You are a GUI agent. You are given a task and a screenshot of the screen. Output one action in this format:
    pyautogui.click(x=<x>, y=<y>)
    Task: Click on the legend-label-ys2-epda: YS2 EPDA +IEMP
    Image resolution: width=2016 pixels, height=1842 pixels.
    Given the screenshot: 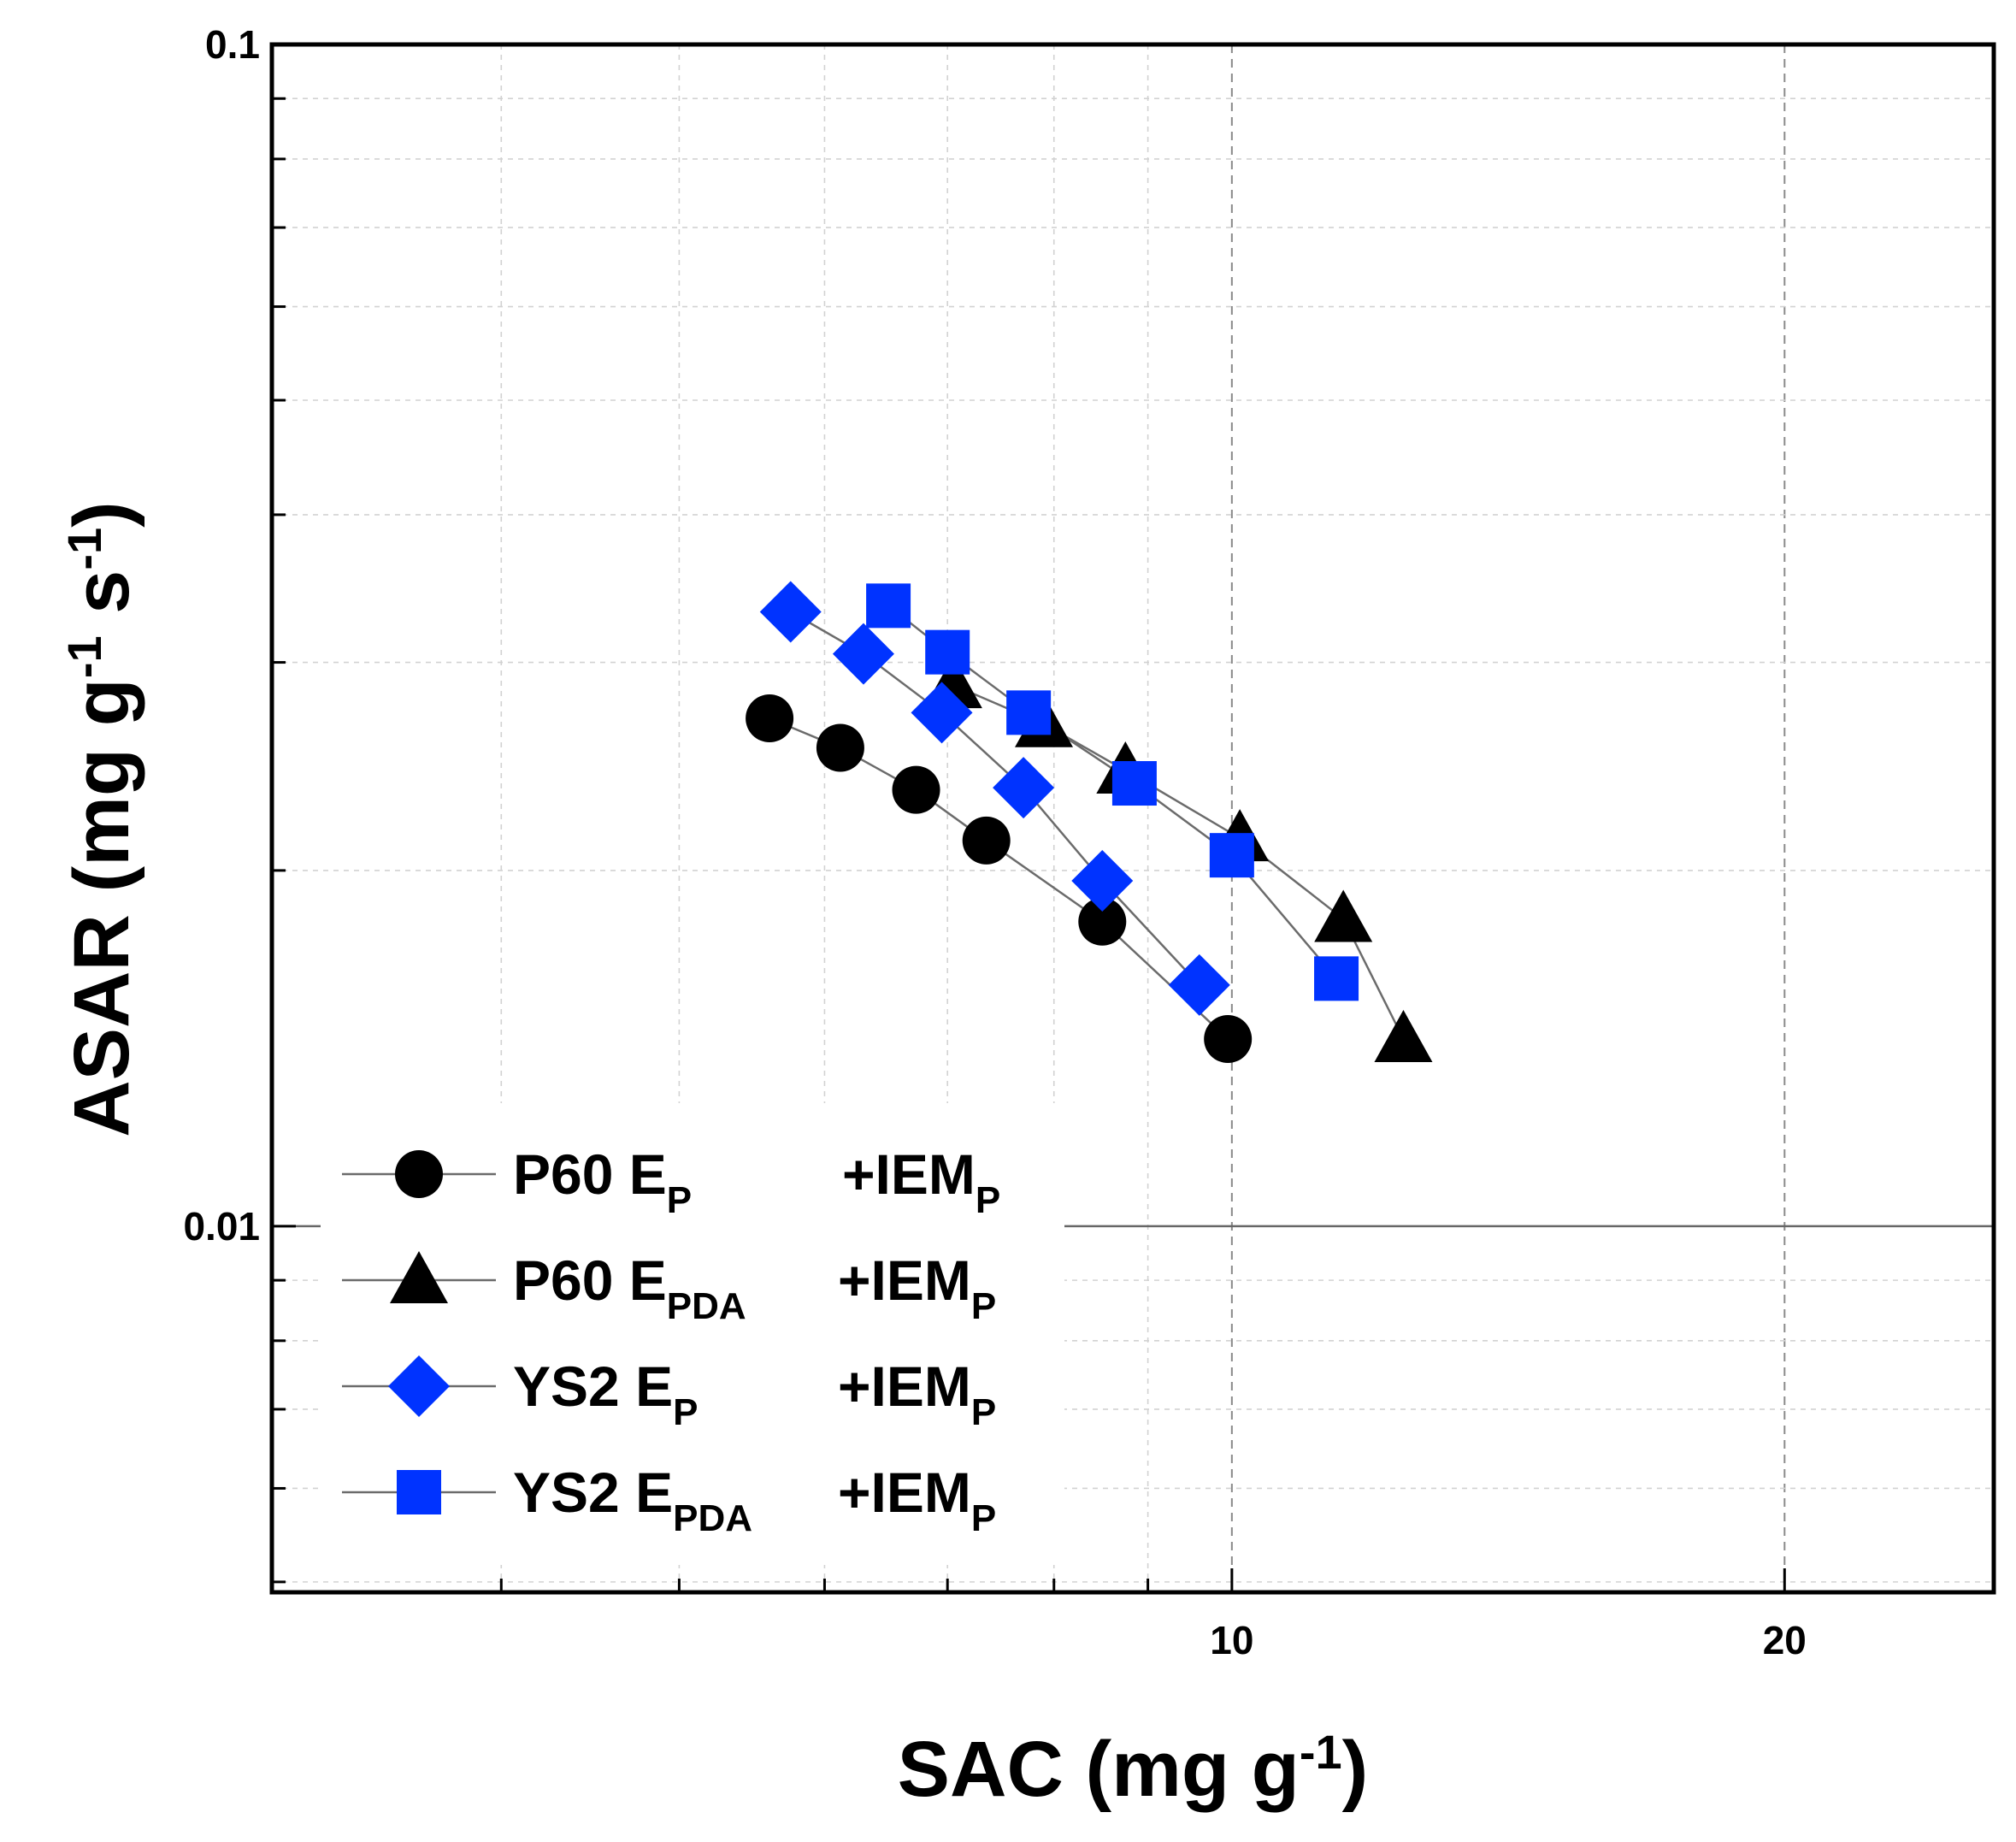 What is the action you would take?
    pyautogui.click(x=754, y=1500)
    